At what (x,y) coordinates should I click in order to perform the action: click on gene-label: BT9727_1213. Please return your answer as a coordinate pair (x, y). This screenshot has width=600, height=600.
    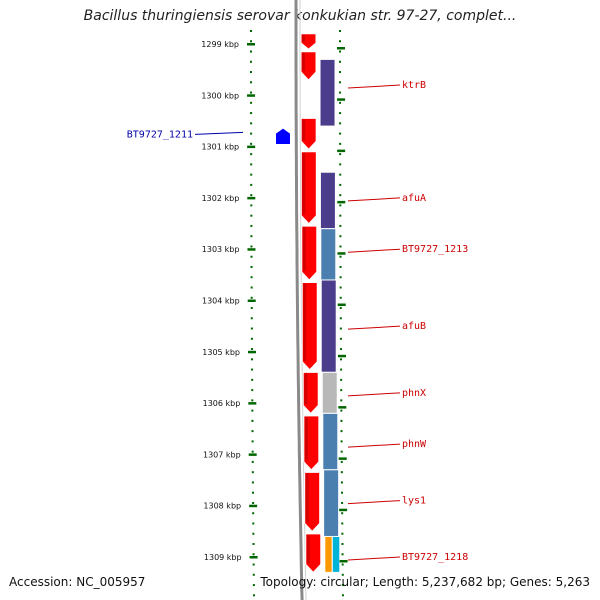
    Looking at the image, I should click on (435, 249).